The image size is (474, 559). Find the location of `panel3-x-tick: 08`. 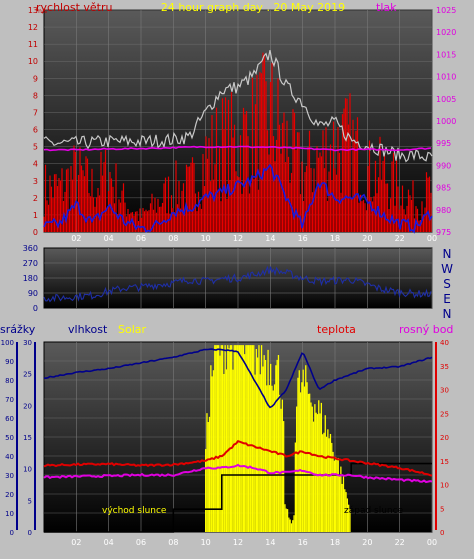

panel3-x-tick: 08 is located at coordinates (173, 542).